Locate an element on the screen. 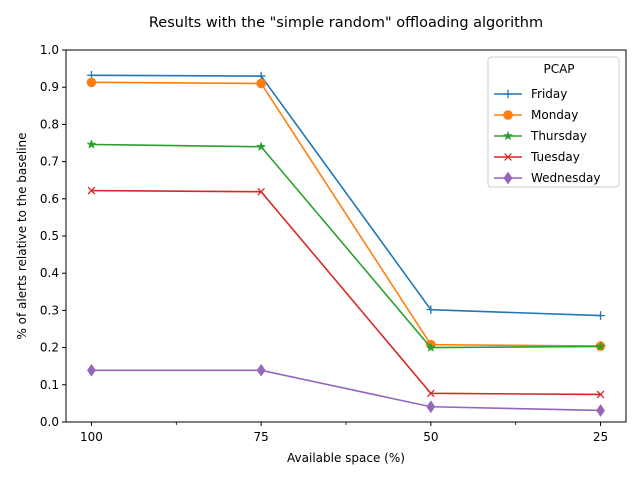  legend-item: Wednesday is located at coordinates (547, 178).